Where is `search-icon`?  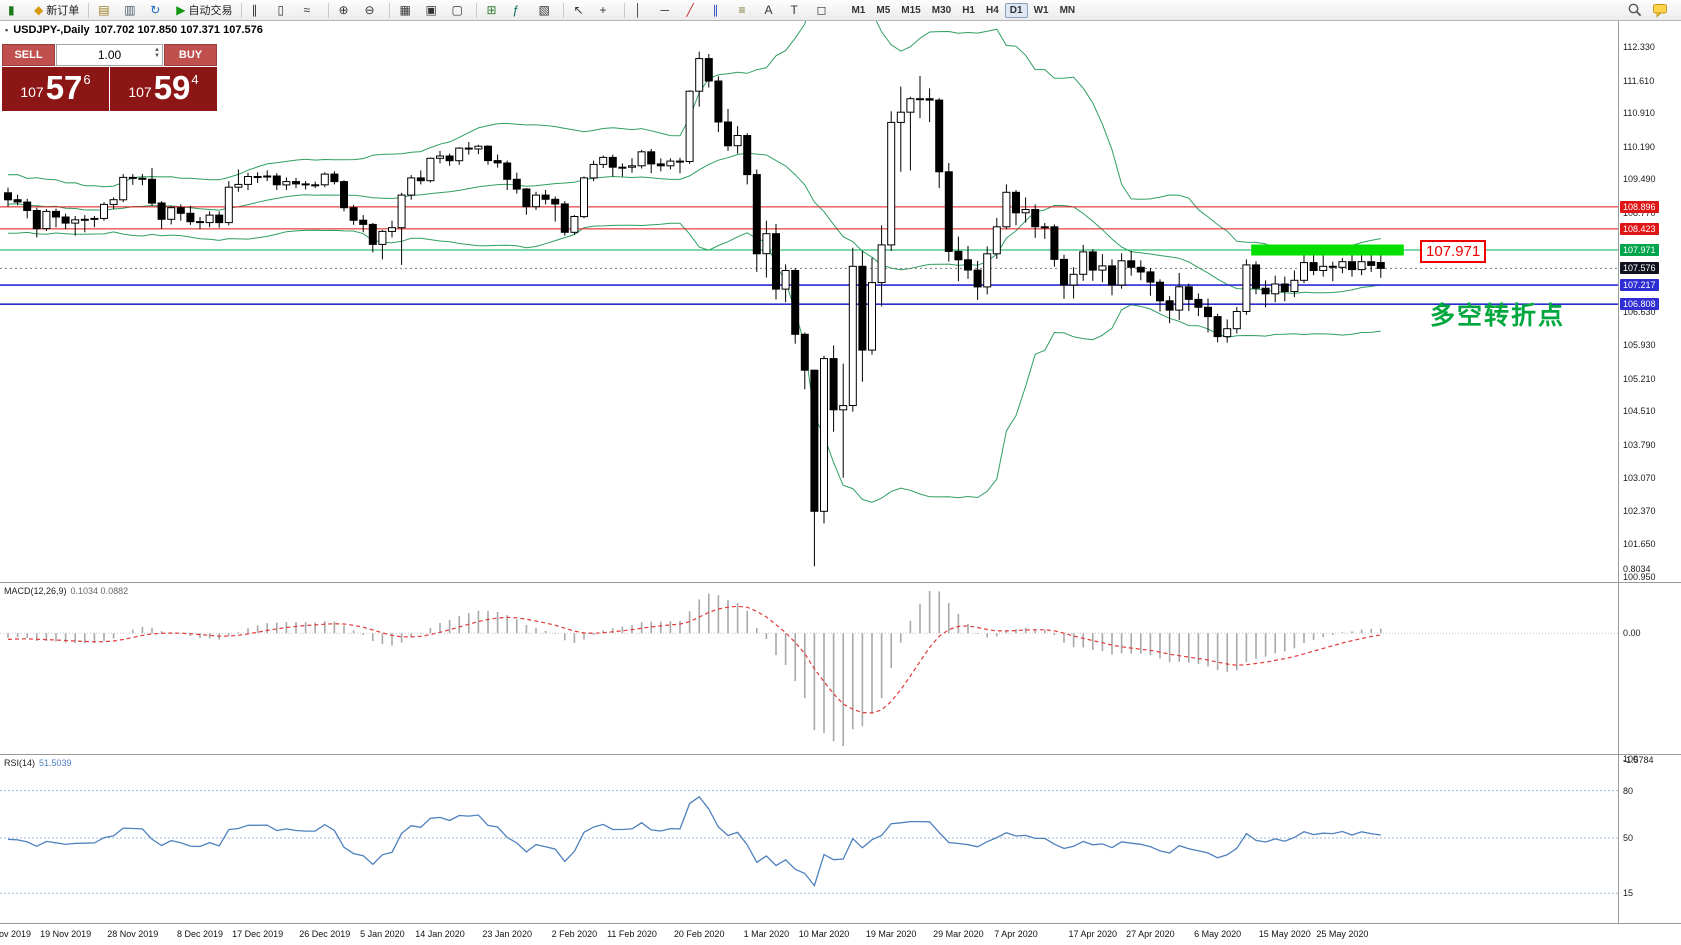 search-icon is located at coordinates (1635, 10).